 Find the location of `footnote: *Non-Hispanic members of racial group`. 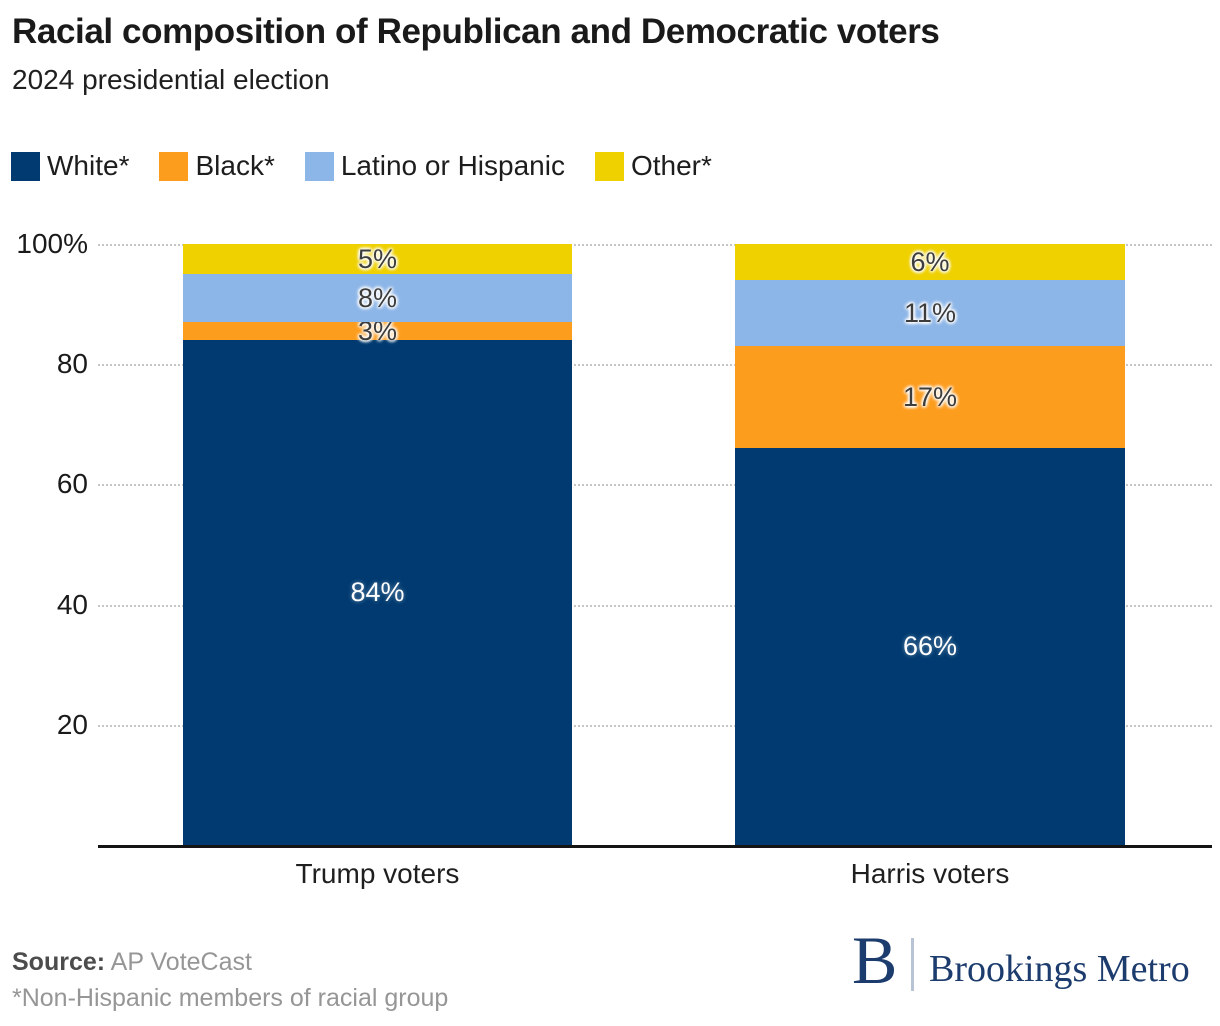

footnote: *Non-Hispanic members of racial group is located at coordinates (230, 998).